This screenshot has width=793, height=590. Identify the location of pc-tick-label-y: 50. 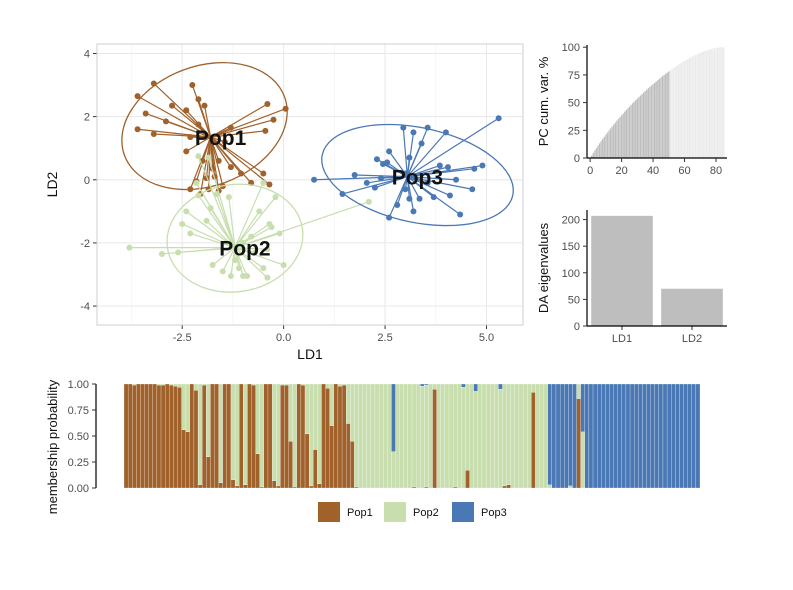
(574, 104).